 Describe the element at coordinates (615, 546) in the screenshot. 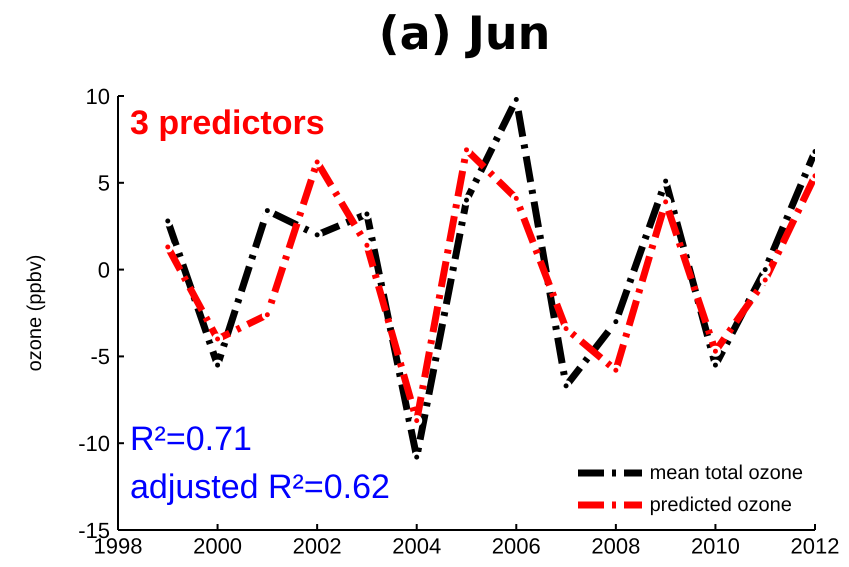

I see `x-tick-label: 2008` at that location.